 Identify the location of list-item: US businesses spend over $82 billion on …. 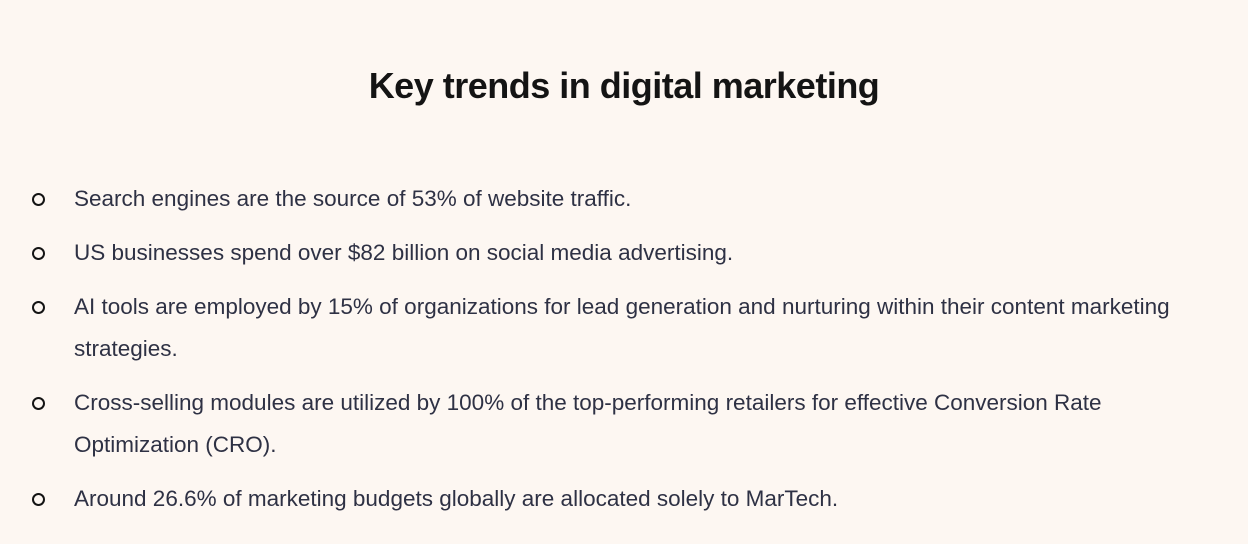
(625, 253).